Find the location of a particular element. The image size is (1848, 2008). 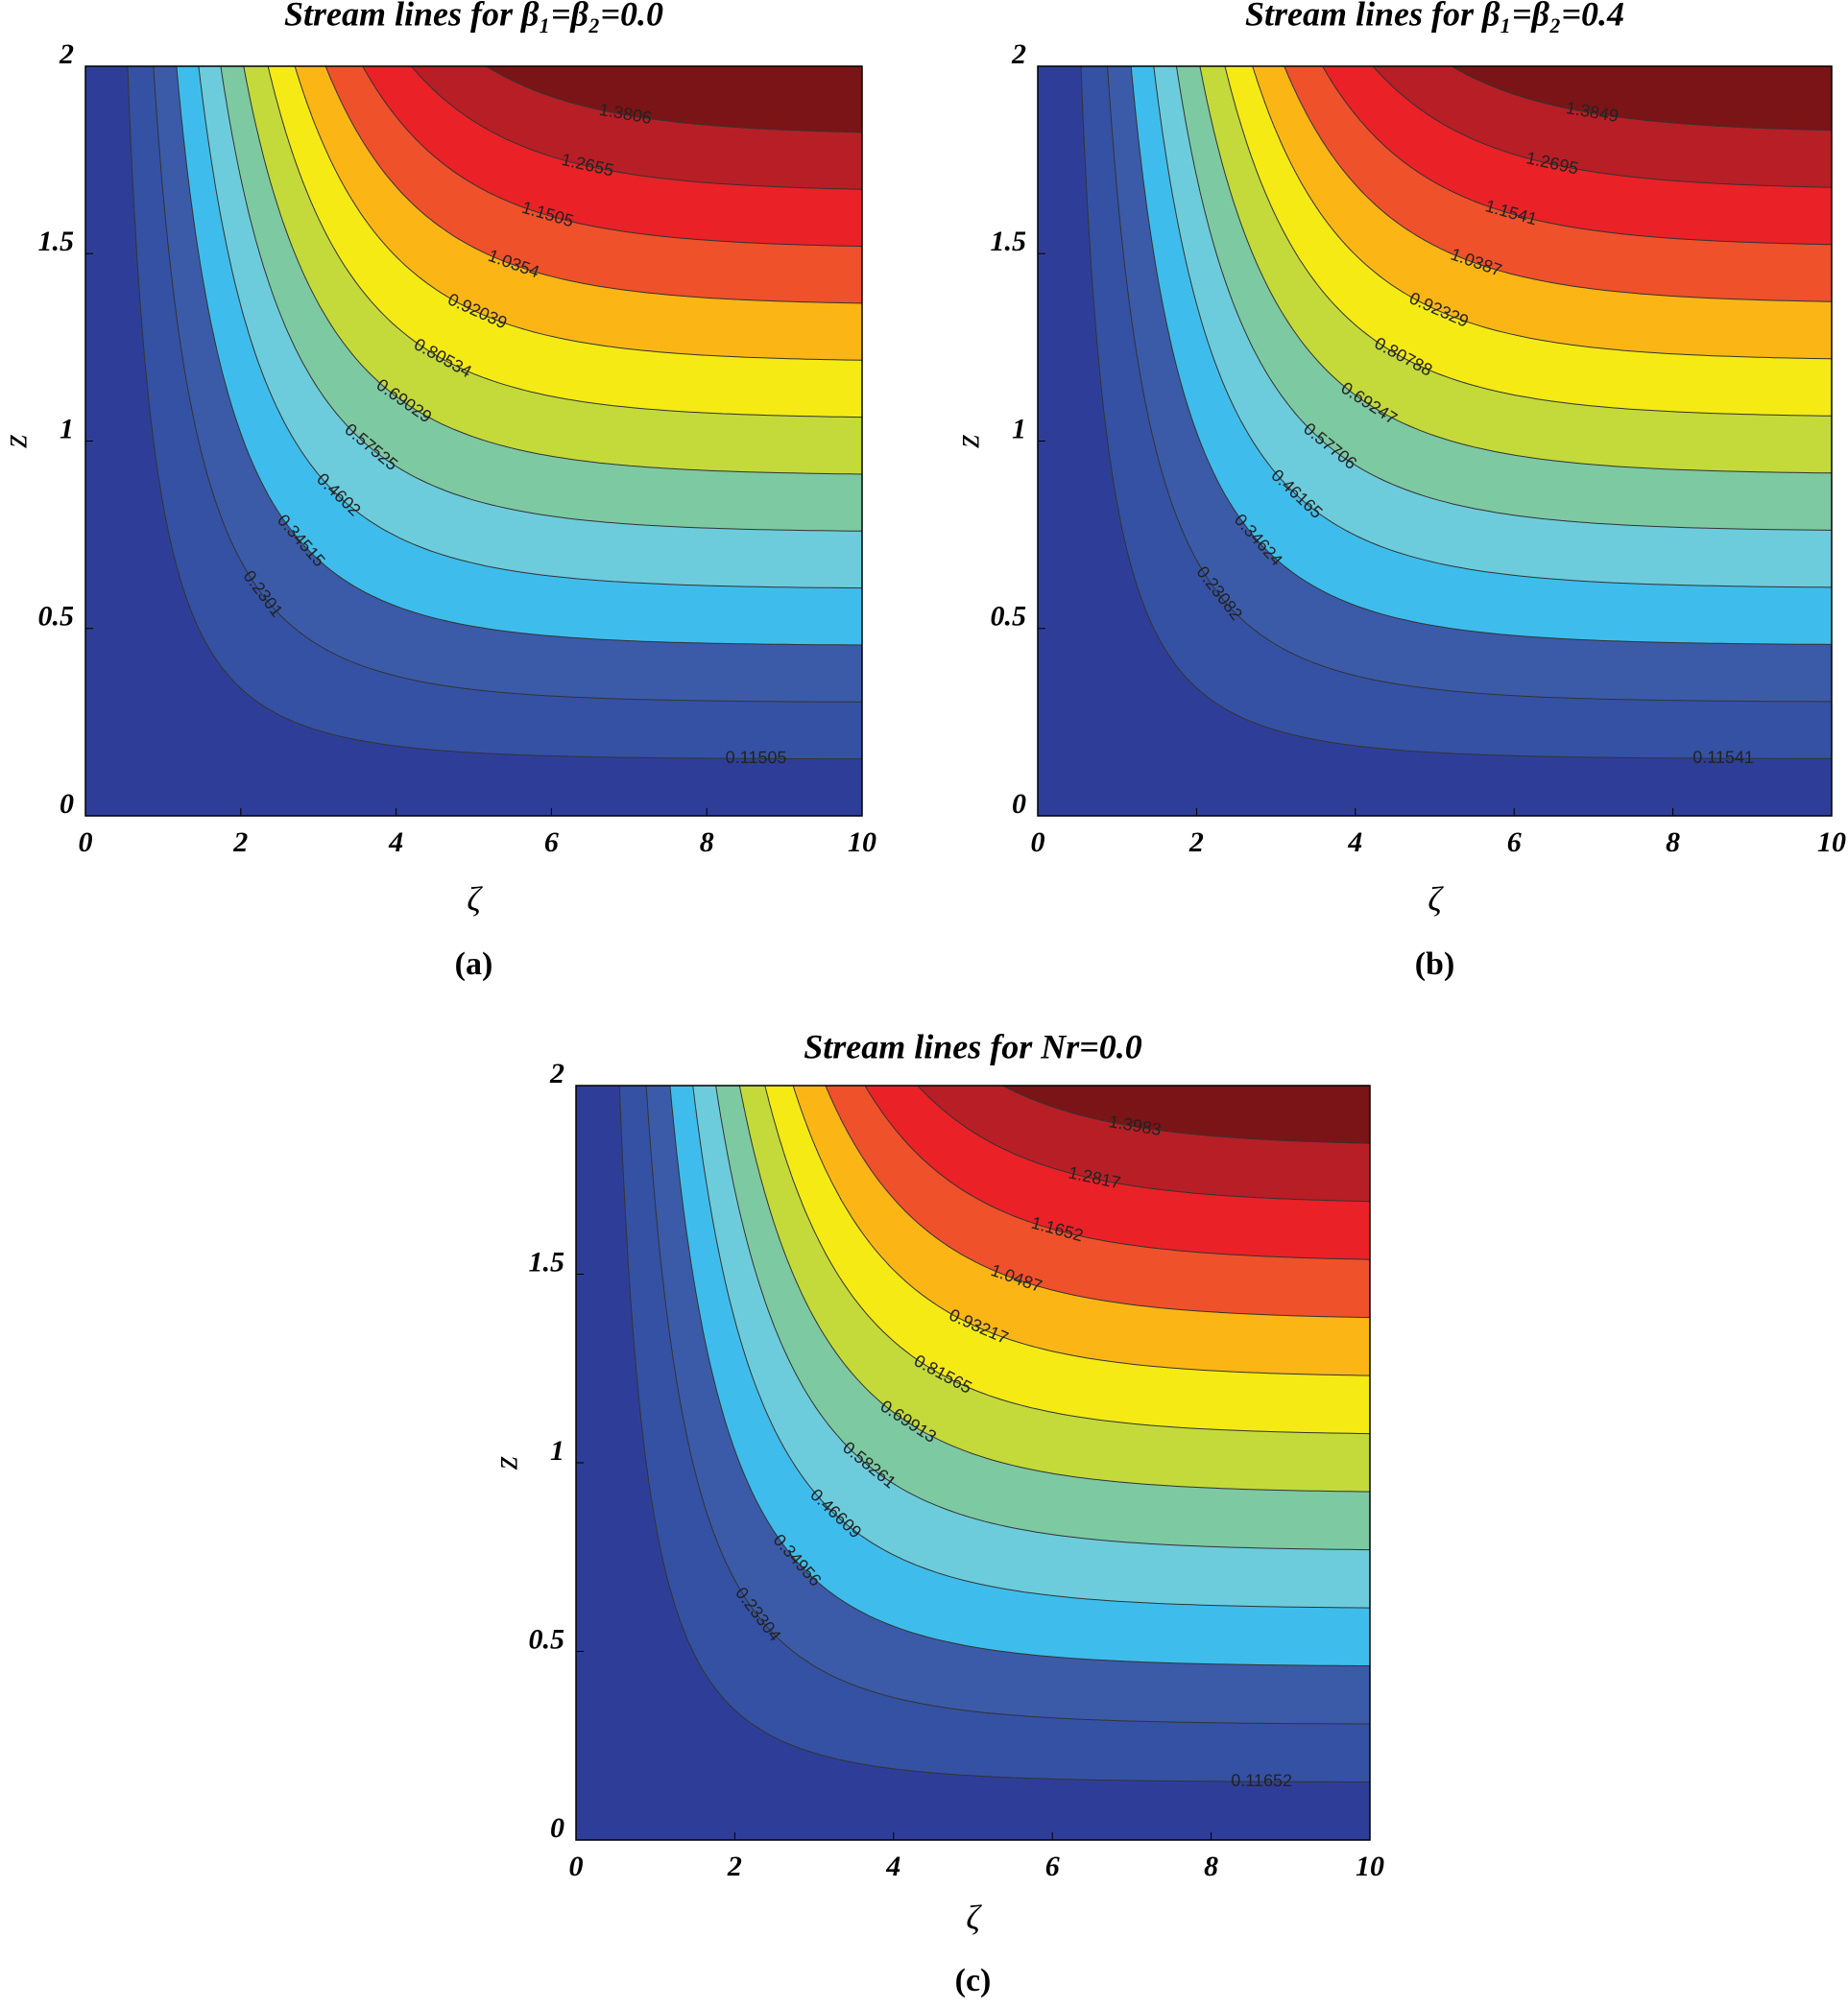

contour-label: 0.11652 is located at coordinates (1261, 1780).